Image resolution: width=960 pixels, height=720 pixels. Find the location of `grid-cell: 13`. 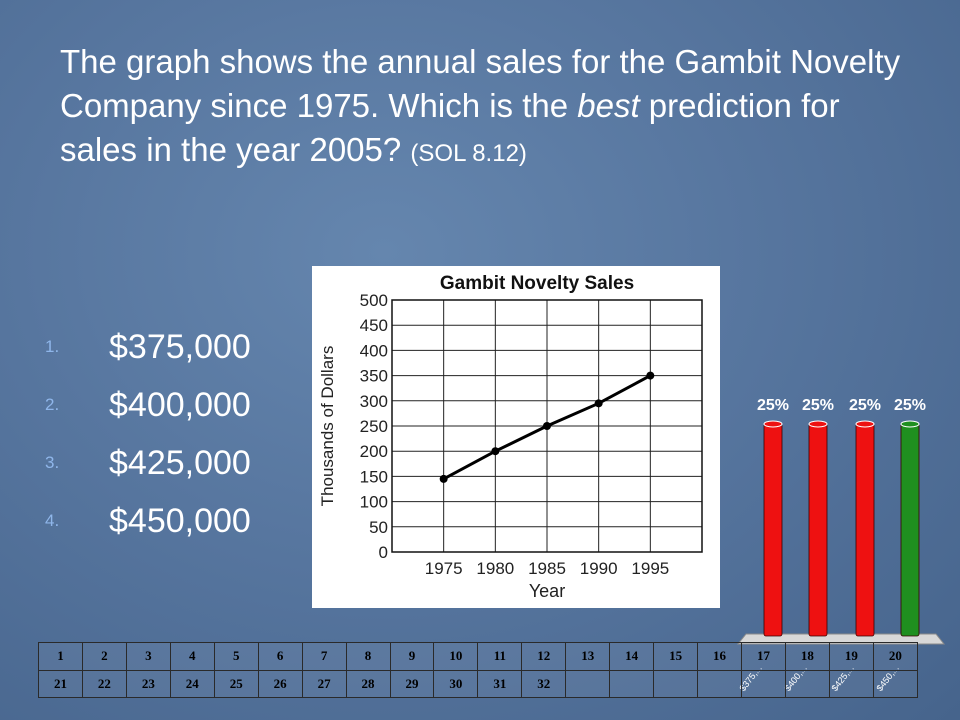

grid-cell: 13 is located at coordinates (588, 656).